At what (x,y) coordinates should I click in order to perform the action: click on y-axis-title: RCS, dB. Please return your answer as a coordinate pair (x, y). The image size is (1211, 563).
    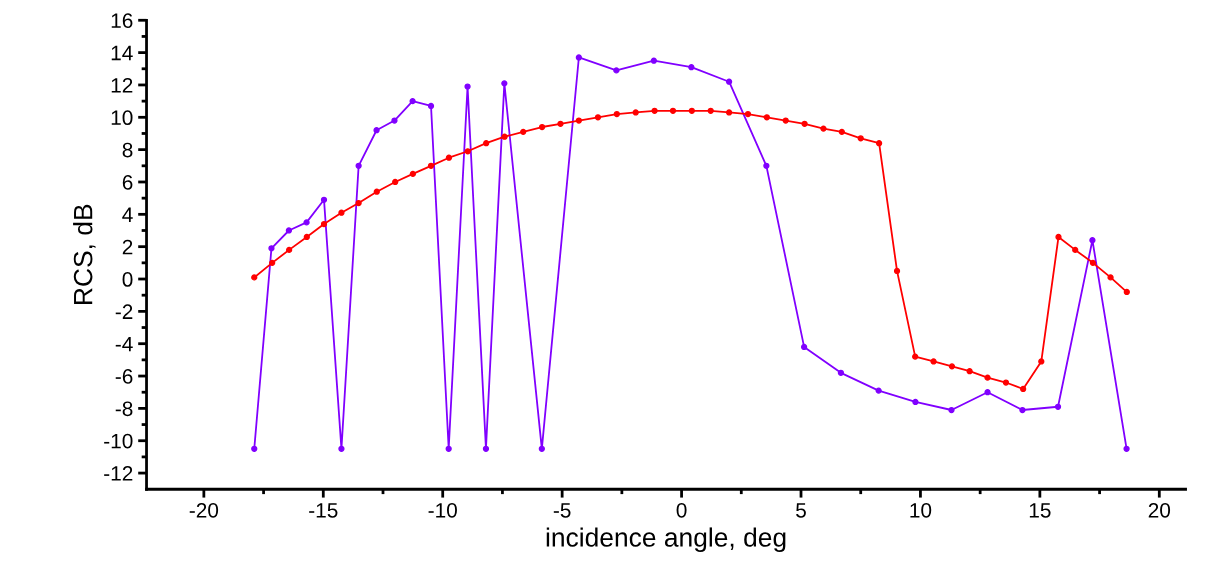
    Looking at the image, I should click on (84, 254).